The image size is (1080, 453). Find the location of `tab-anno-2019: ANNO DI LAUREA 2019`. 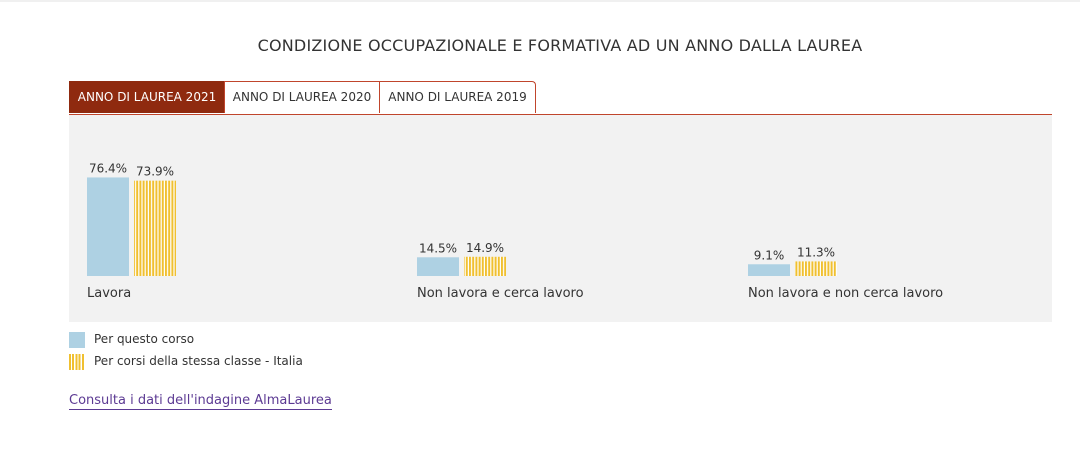

tab-anno-2019: ANNO DI LAUREA 2019 is located at coordinates (457, 97).